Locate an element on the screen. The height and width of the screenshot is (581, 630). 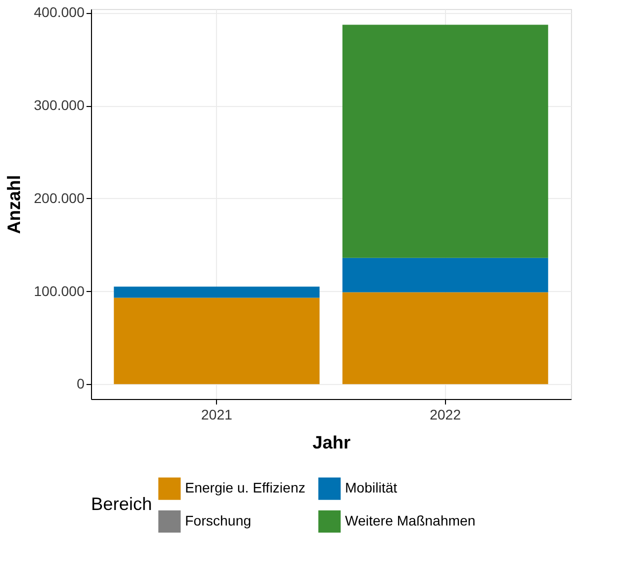
x-tick-label: 2021 is located at coordinates (216, 414).